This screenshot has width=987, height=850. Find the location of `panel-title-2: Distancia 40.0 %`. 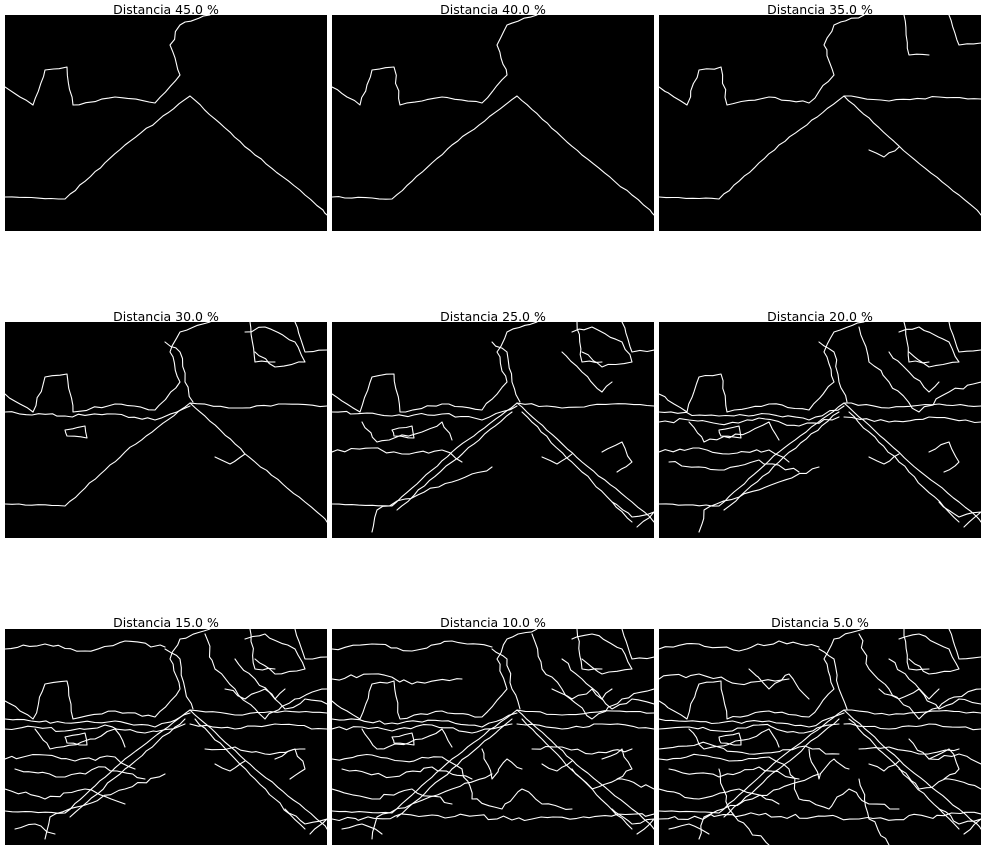

panel-title-2: Distancia 40.0 % is located at coordinates (493, 9).